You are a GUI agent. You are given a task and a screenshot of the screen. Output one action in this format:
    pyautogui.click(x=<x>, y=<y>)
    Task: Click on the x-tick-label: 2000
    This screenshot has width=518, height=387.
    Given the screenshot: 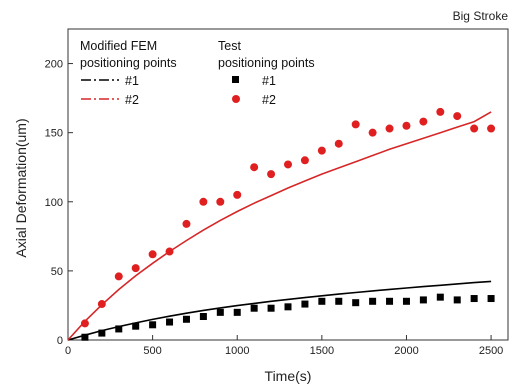 What is the action you would take?
    pyautogui.click(x=406, y=351)
    